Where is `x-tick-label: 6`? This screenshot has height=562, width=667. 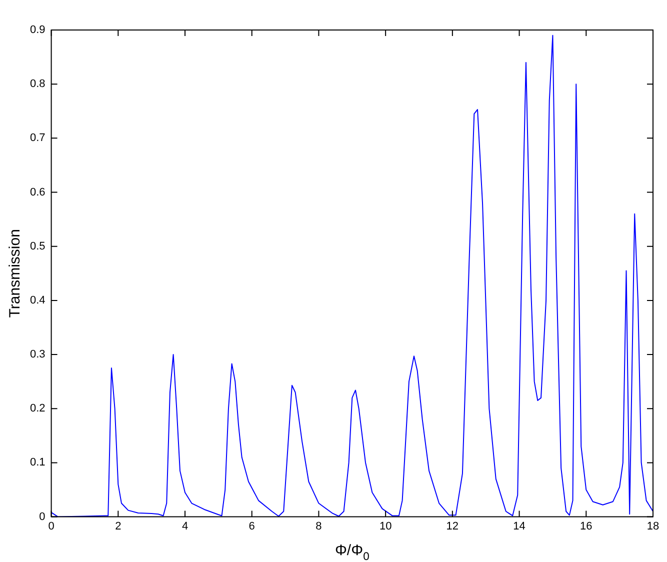 x-tick-label: 6 is located at coordinates (251, 526).